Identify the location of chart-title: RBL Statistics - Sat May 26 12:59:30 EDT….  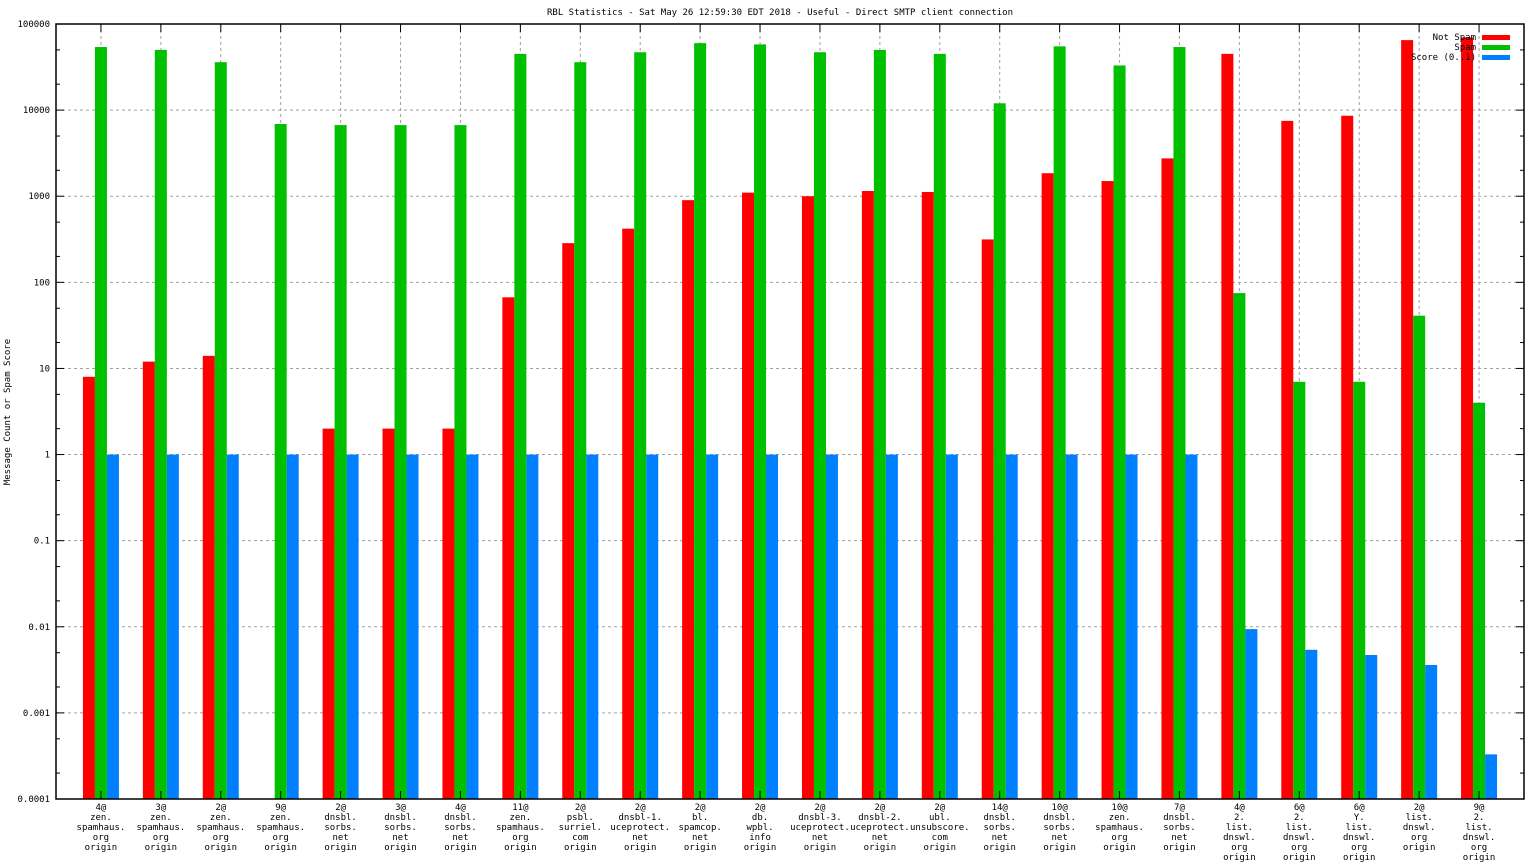
(780, 13).